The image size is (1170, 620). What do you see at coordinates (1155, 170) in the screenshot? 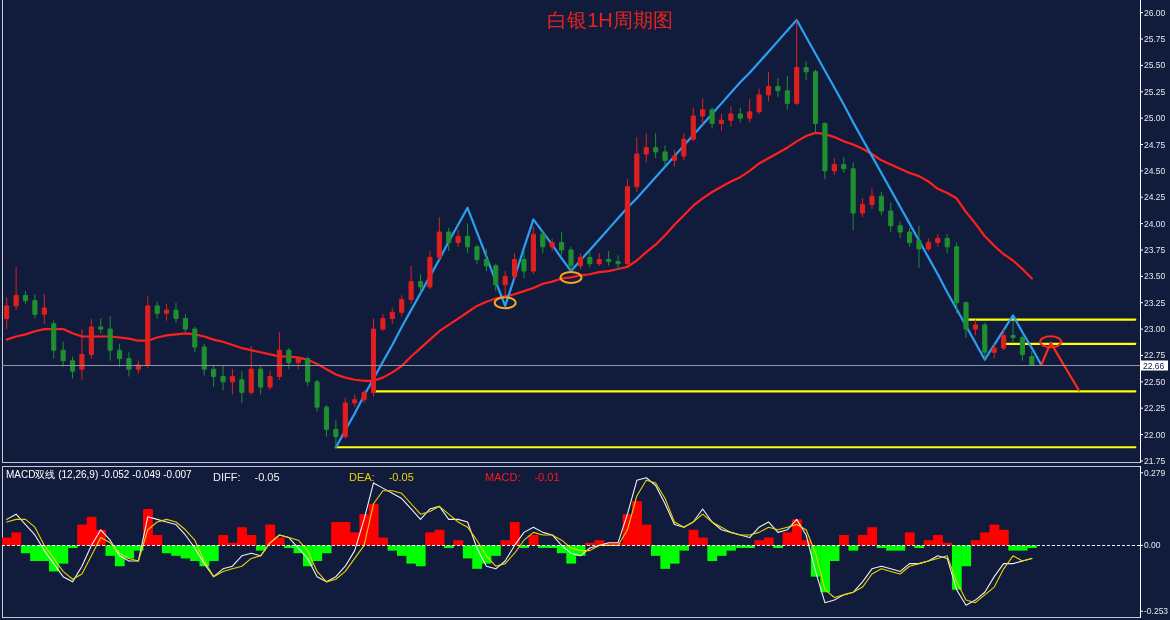
I see `y-tick-label: 24.50` at bounding box center [1155, 170].